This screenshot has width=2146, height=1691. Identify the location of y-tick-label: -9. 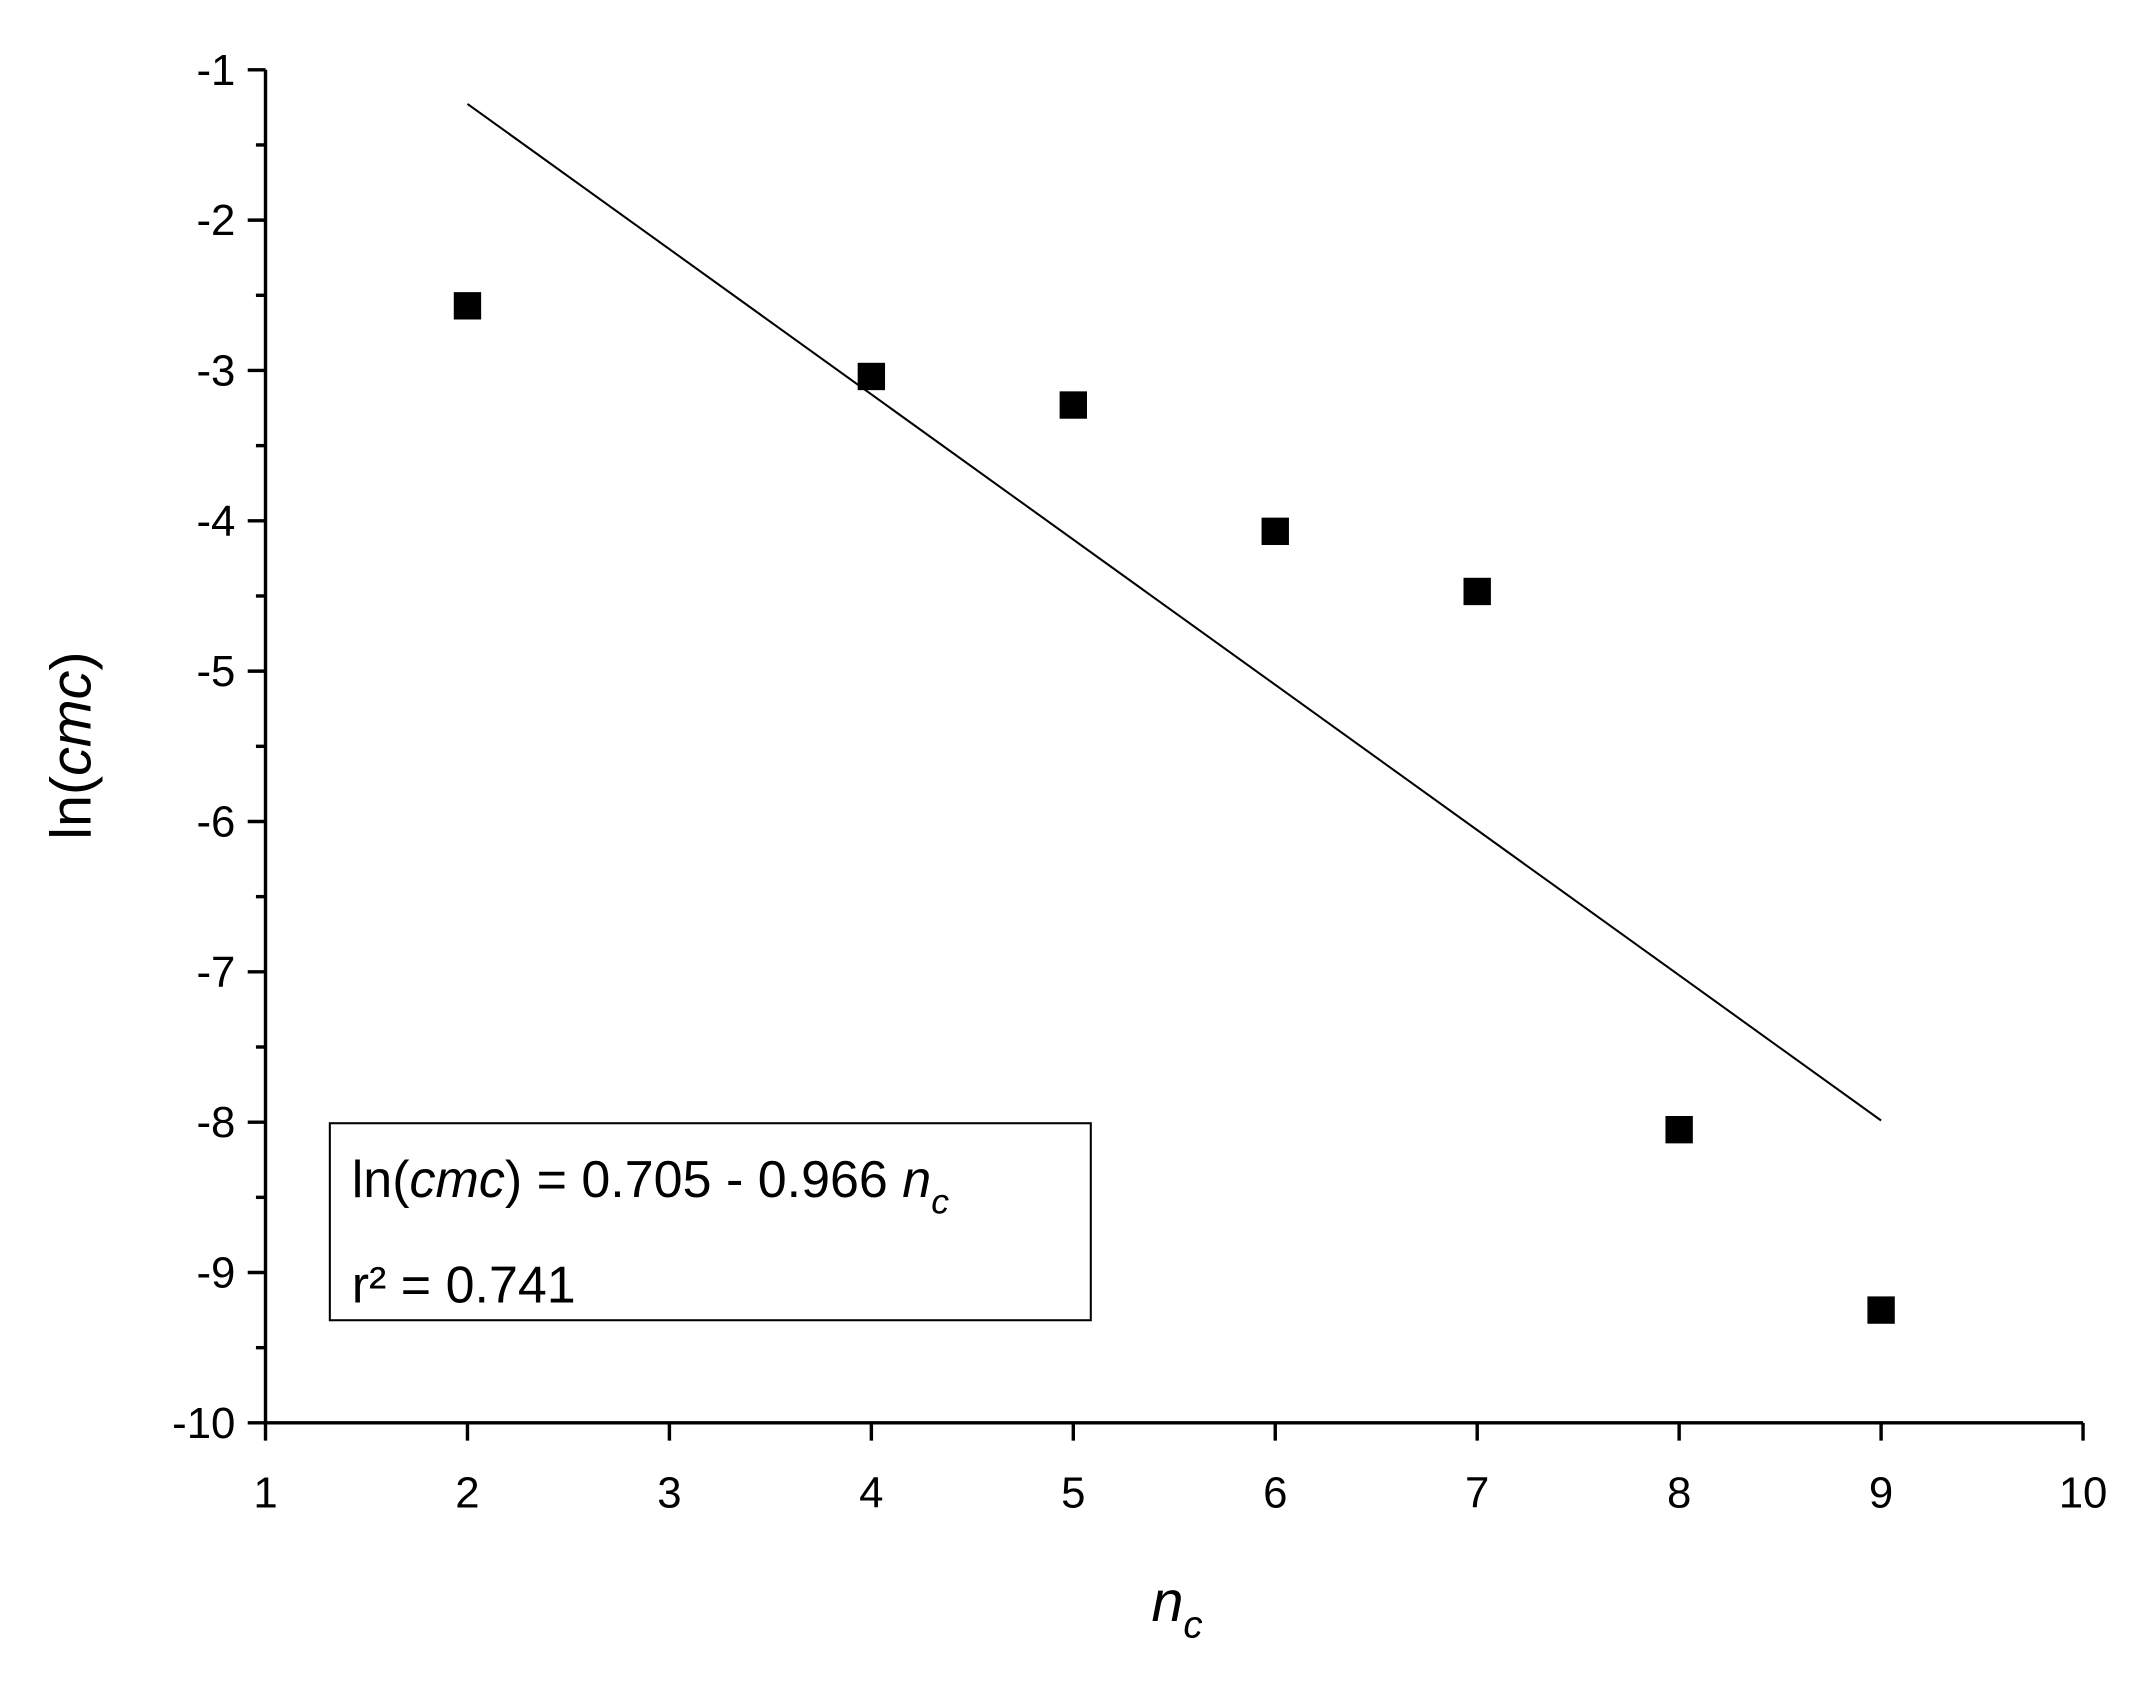
(215, 1273).